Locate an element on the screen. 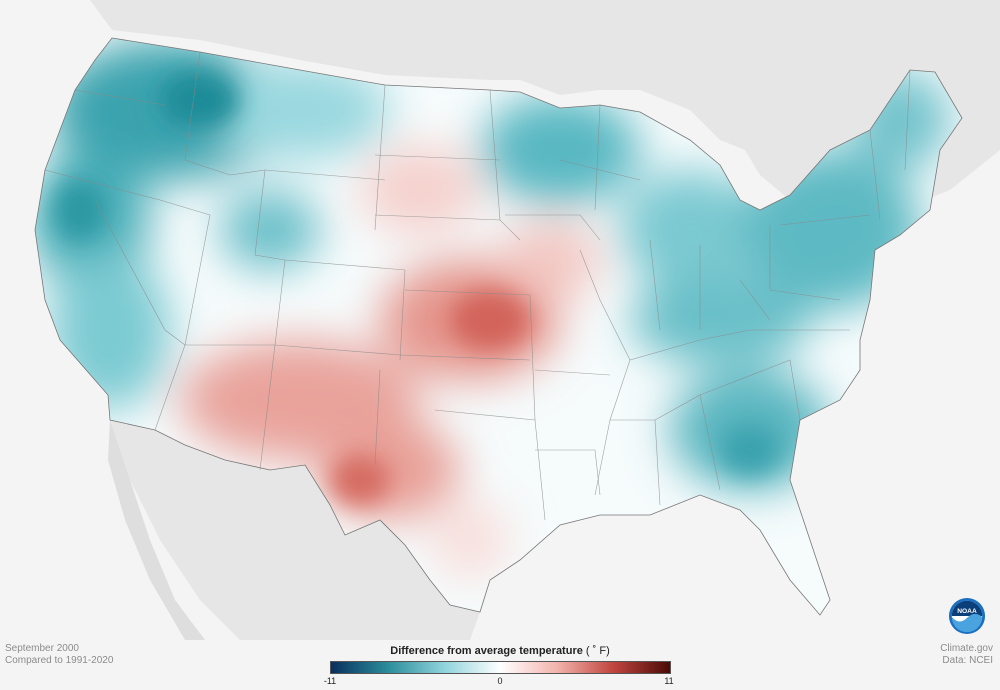  noaa-logo-text: NOAA is located at coordinates (967, 611).